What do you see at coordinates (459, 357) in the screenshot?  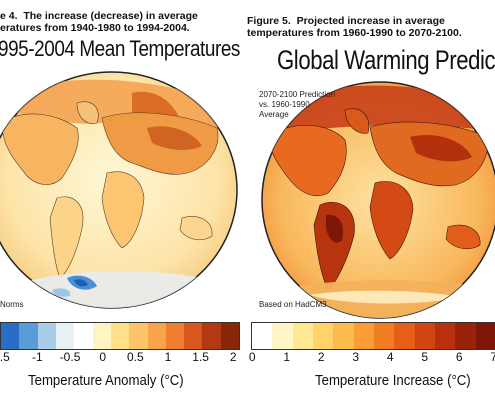 I see `right-colorbar-tick-label: 6` at bounding box center [459, 357].